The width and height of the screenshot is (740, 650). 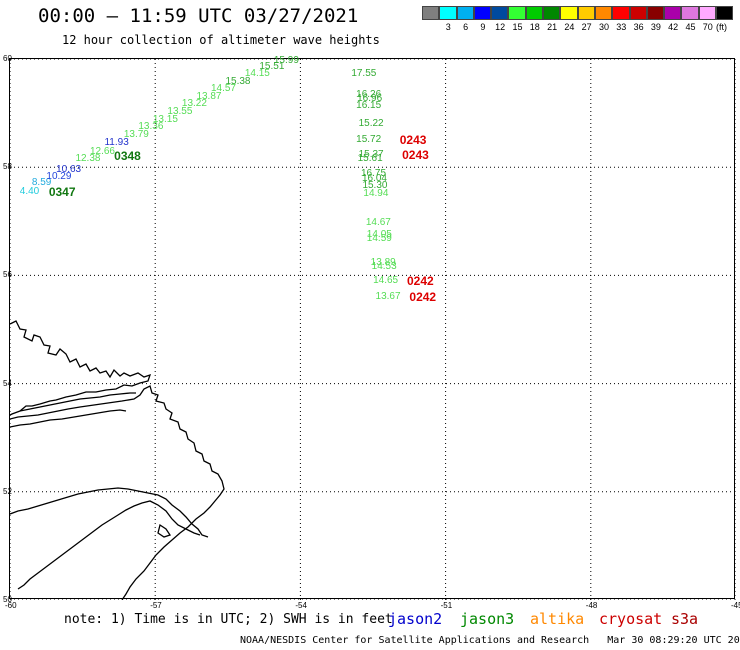 I want to click on wave-height-value: 13.55, so click(x=180, y=112).